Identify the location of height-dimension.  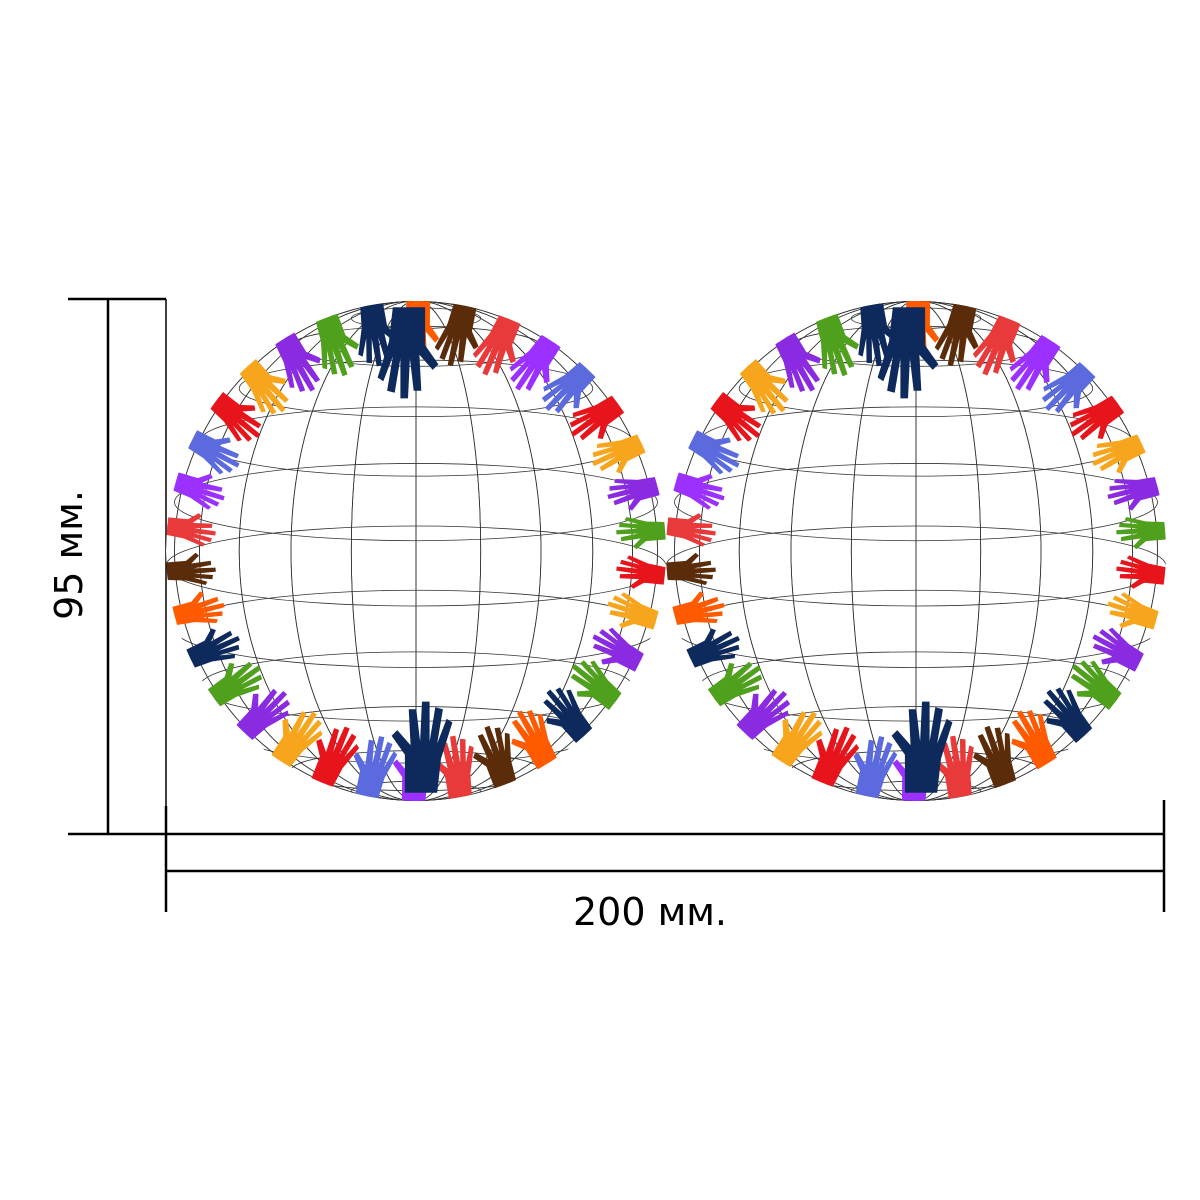
(117, 566).